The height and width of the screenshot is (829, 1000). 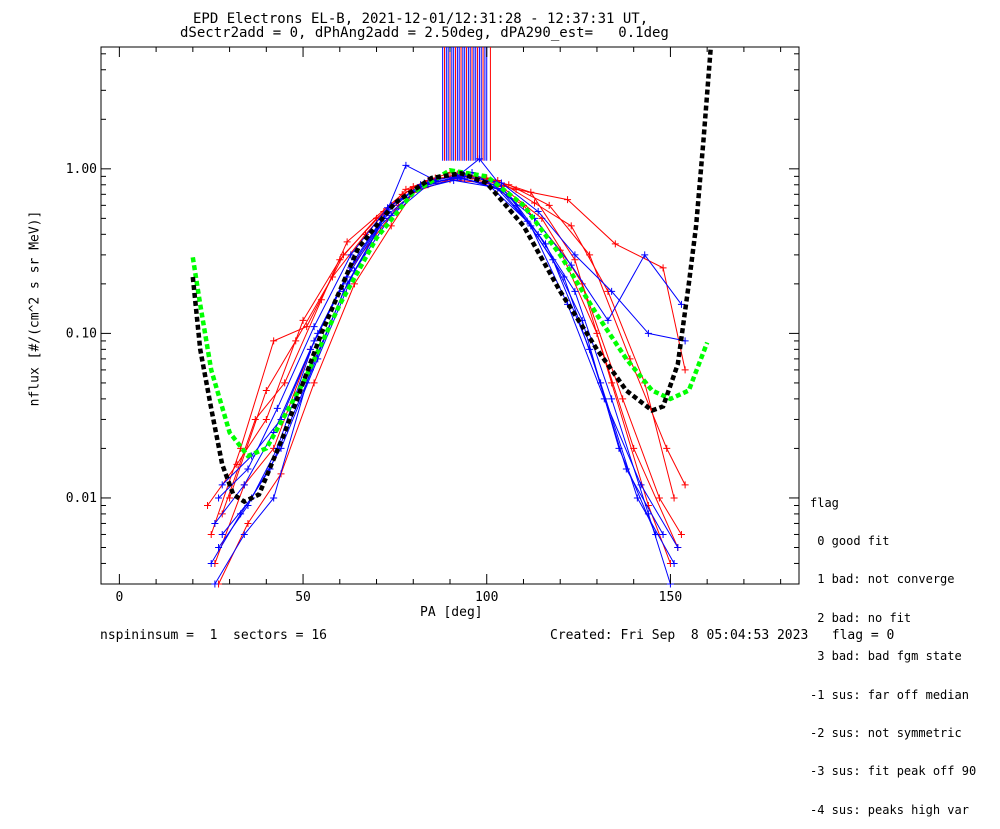 What do you see at coordinates (486, 597) in the screenshot?
I see `x-tick-label: 100` at bounding box center [486, 597].